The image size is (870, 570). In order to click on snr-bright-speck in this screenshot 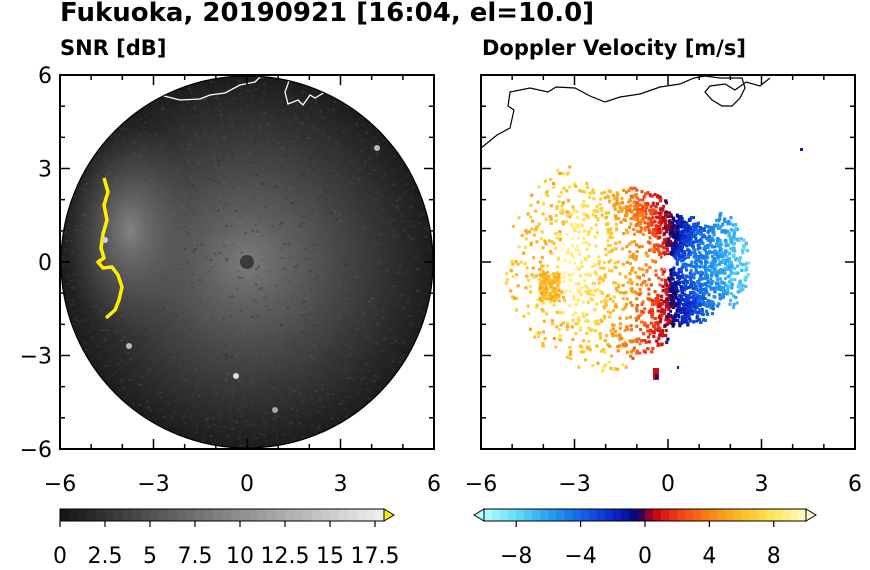, I will do `click(275, 410)`.